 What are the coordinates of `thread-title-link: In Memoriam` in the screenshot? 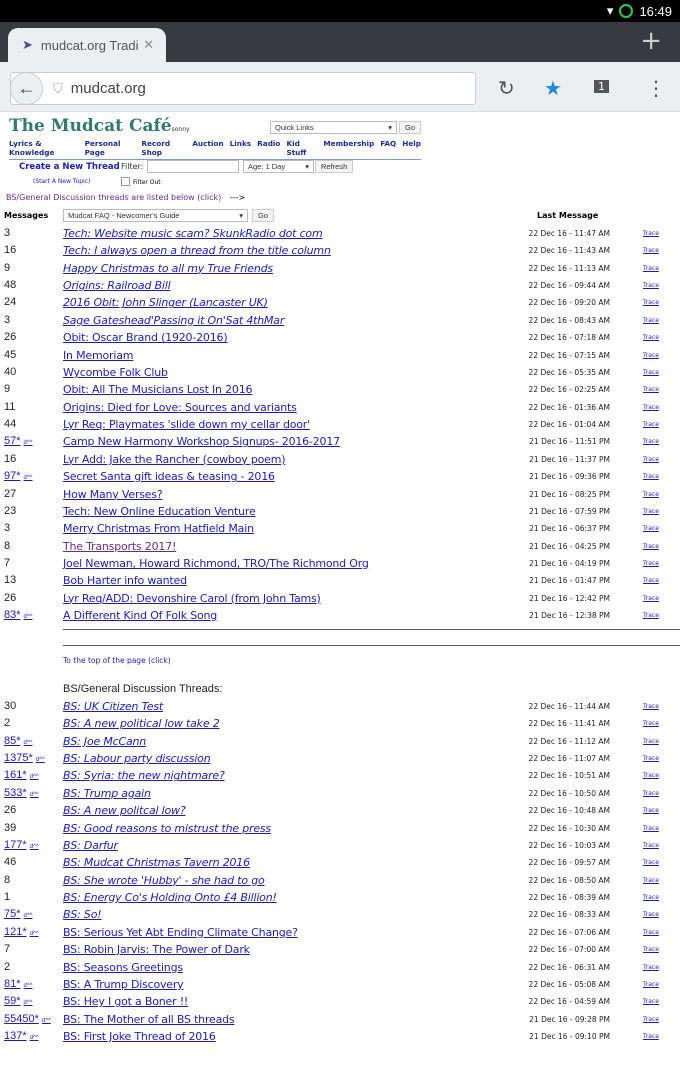 It's located at (98, 355).